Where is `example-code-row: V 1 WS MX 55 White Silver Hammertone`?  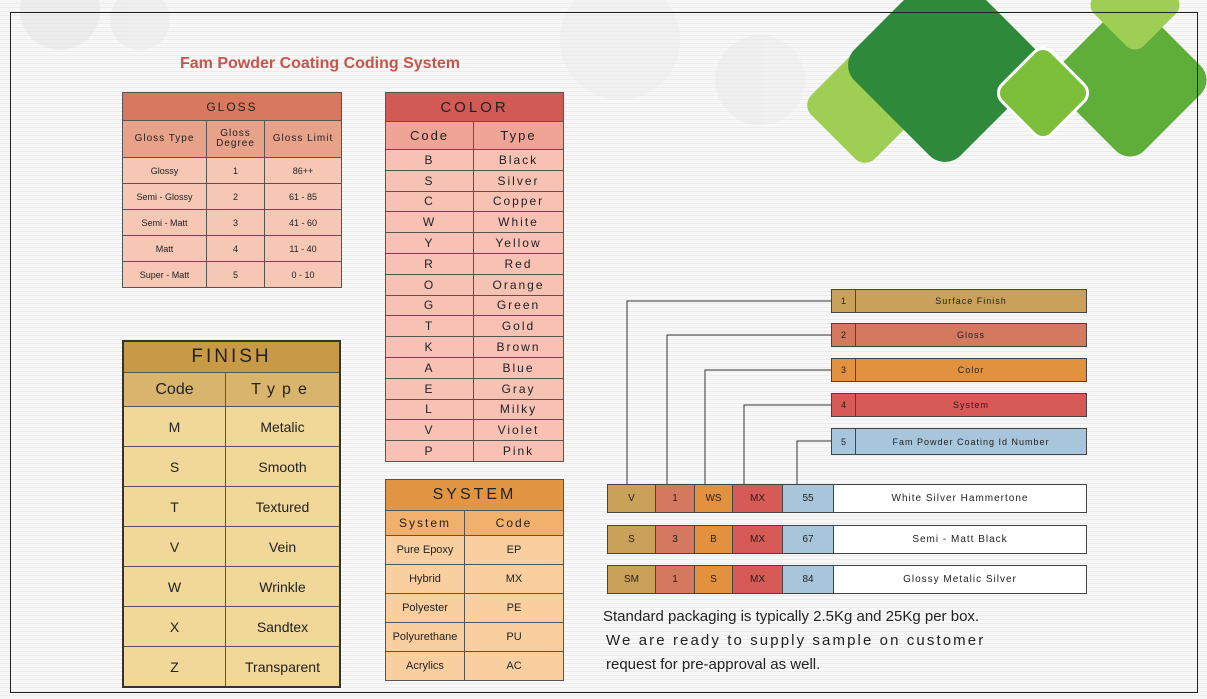 example-code-row: V 1 WS MX 55 White Silver Hammertone is located at coordinates (847, 498).